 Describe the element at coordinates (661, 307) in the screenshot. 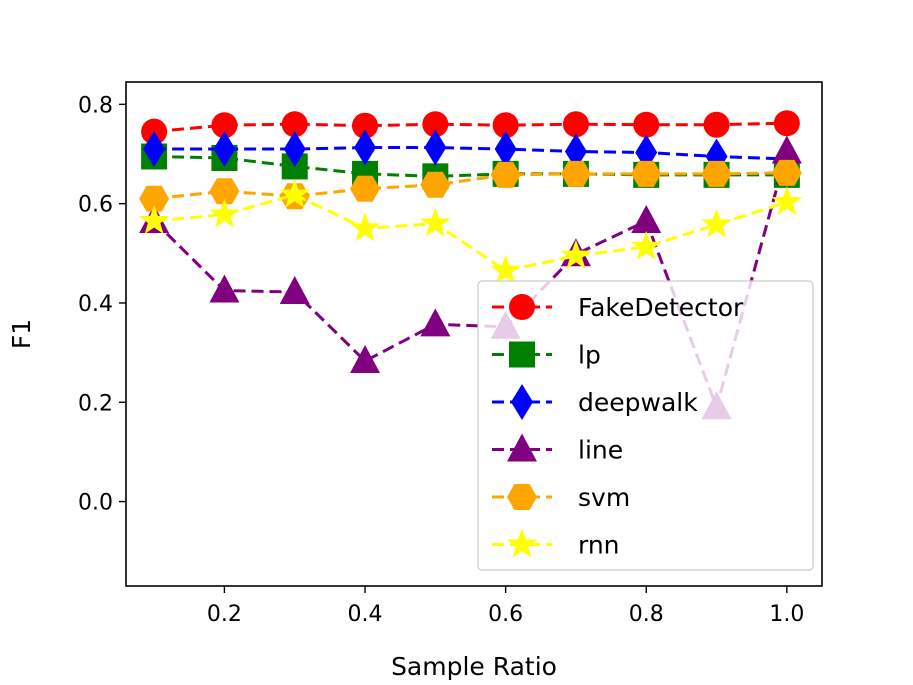

I see `legend-label: FakeDetector` at that location.